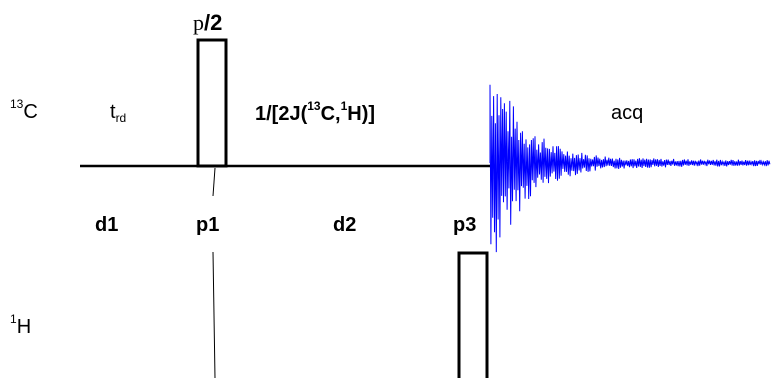  What do you see at coordinates (198, 22) in the screenshot?
I see `pulse-angle-greek: p` at bounding box center [198, 22].